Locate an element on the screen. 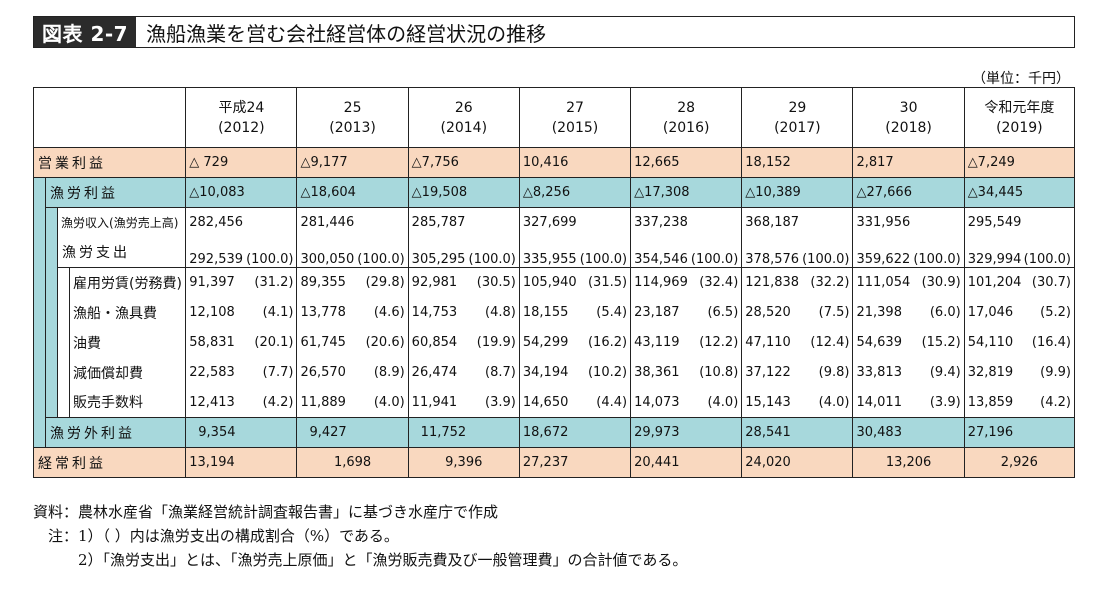 The image size is (1100, 598). year-top: 令和元年度 is located at coordinates (1019, 107).